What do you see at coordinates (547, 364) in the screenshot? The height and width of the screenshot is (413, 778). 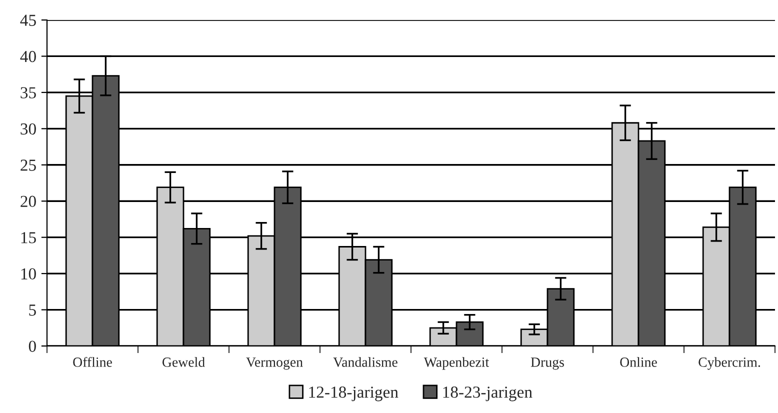 I see `x-tick-label: Drugs` at bounding box center [547, 364].